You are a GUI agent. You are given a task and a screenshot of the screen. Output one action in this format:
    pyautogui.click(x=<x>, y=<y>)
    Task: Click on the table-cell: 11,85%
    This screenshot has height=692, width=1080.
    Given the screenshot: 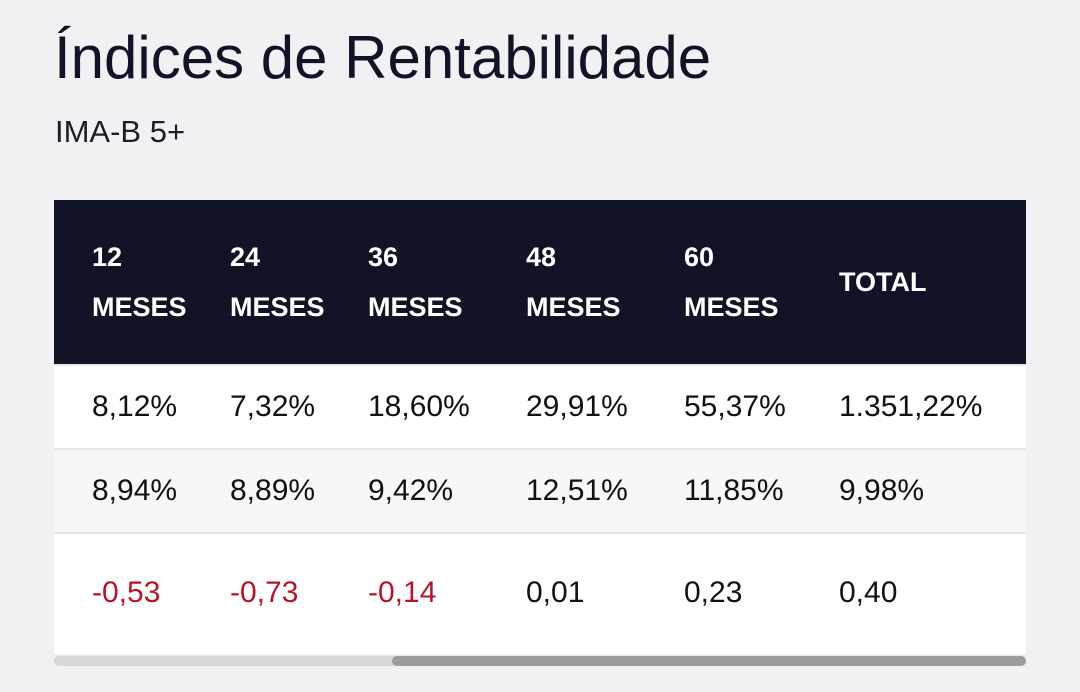 What is the action you would take?
    pyautogui.click(x=734, y=490)
    